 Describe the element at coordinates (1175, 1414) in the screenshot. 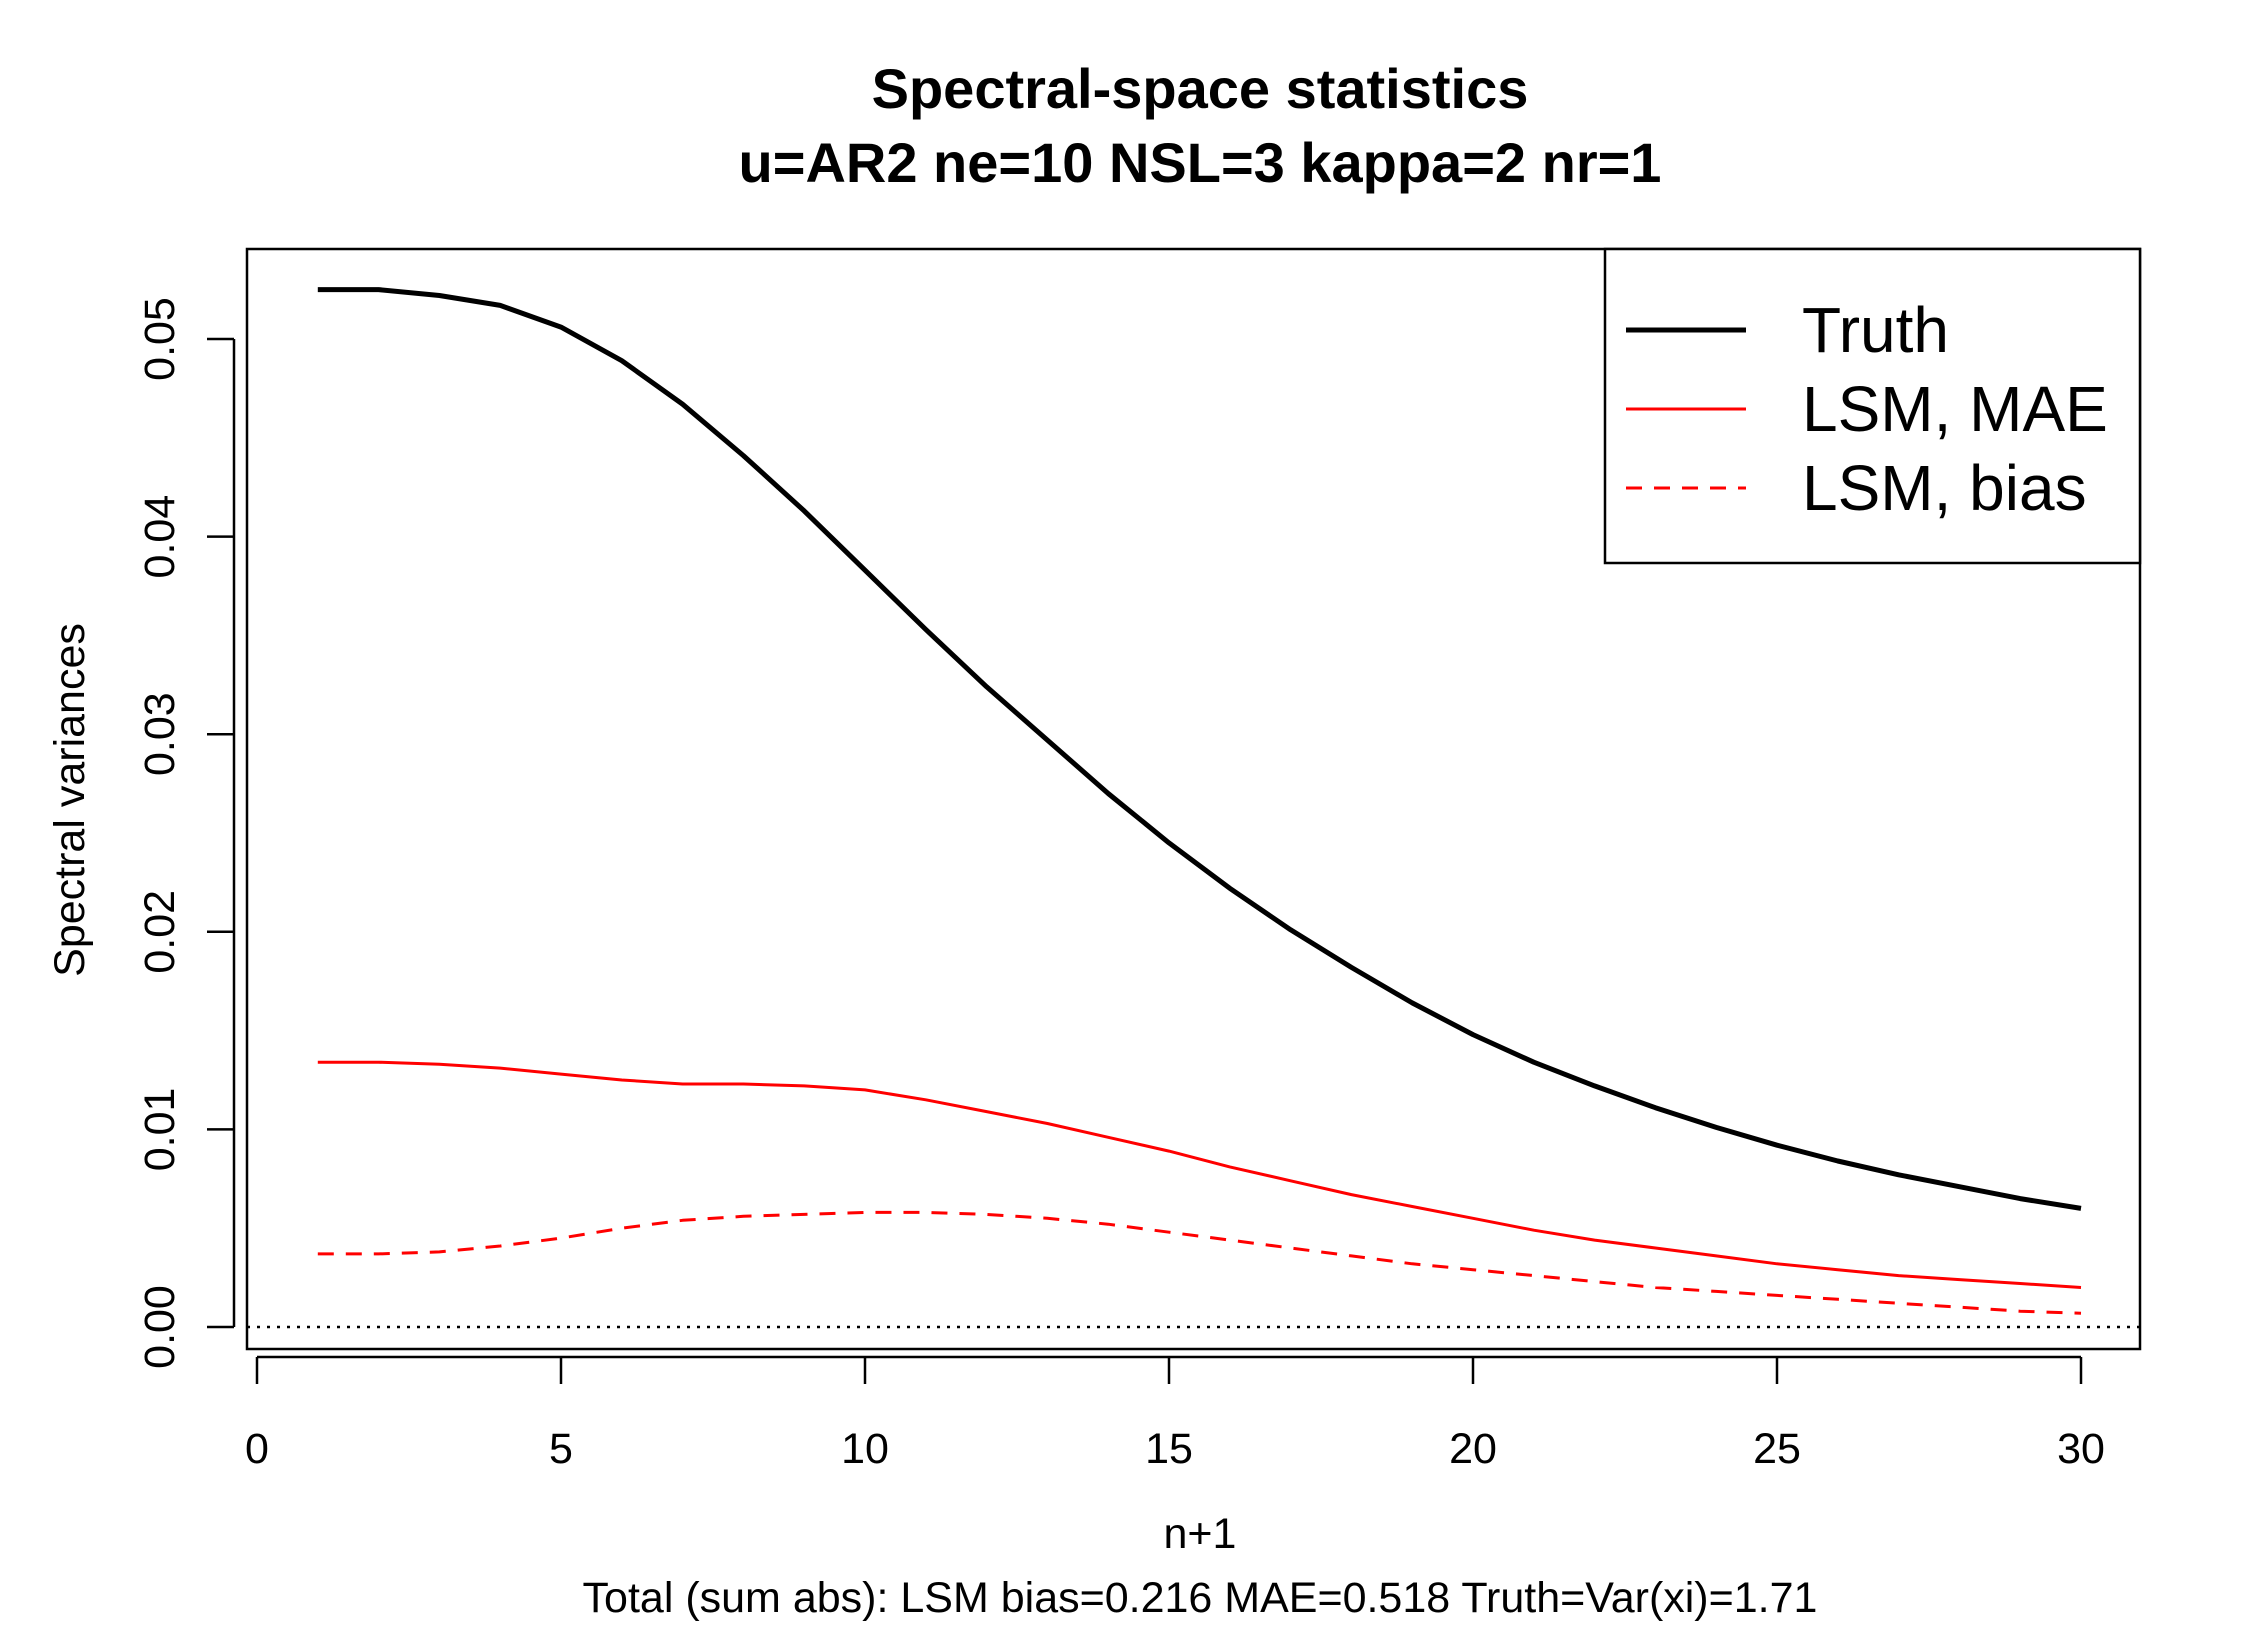

I see `x-axis: 0 5 10 15 20 25 30` at that location.